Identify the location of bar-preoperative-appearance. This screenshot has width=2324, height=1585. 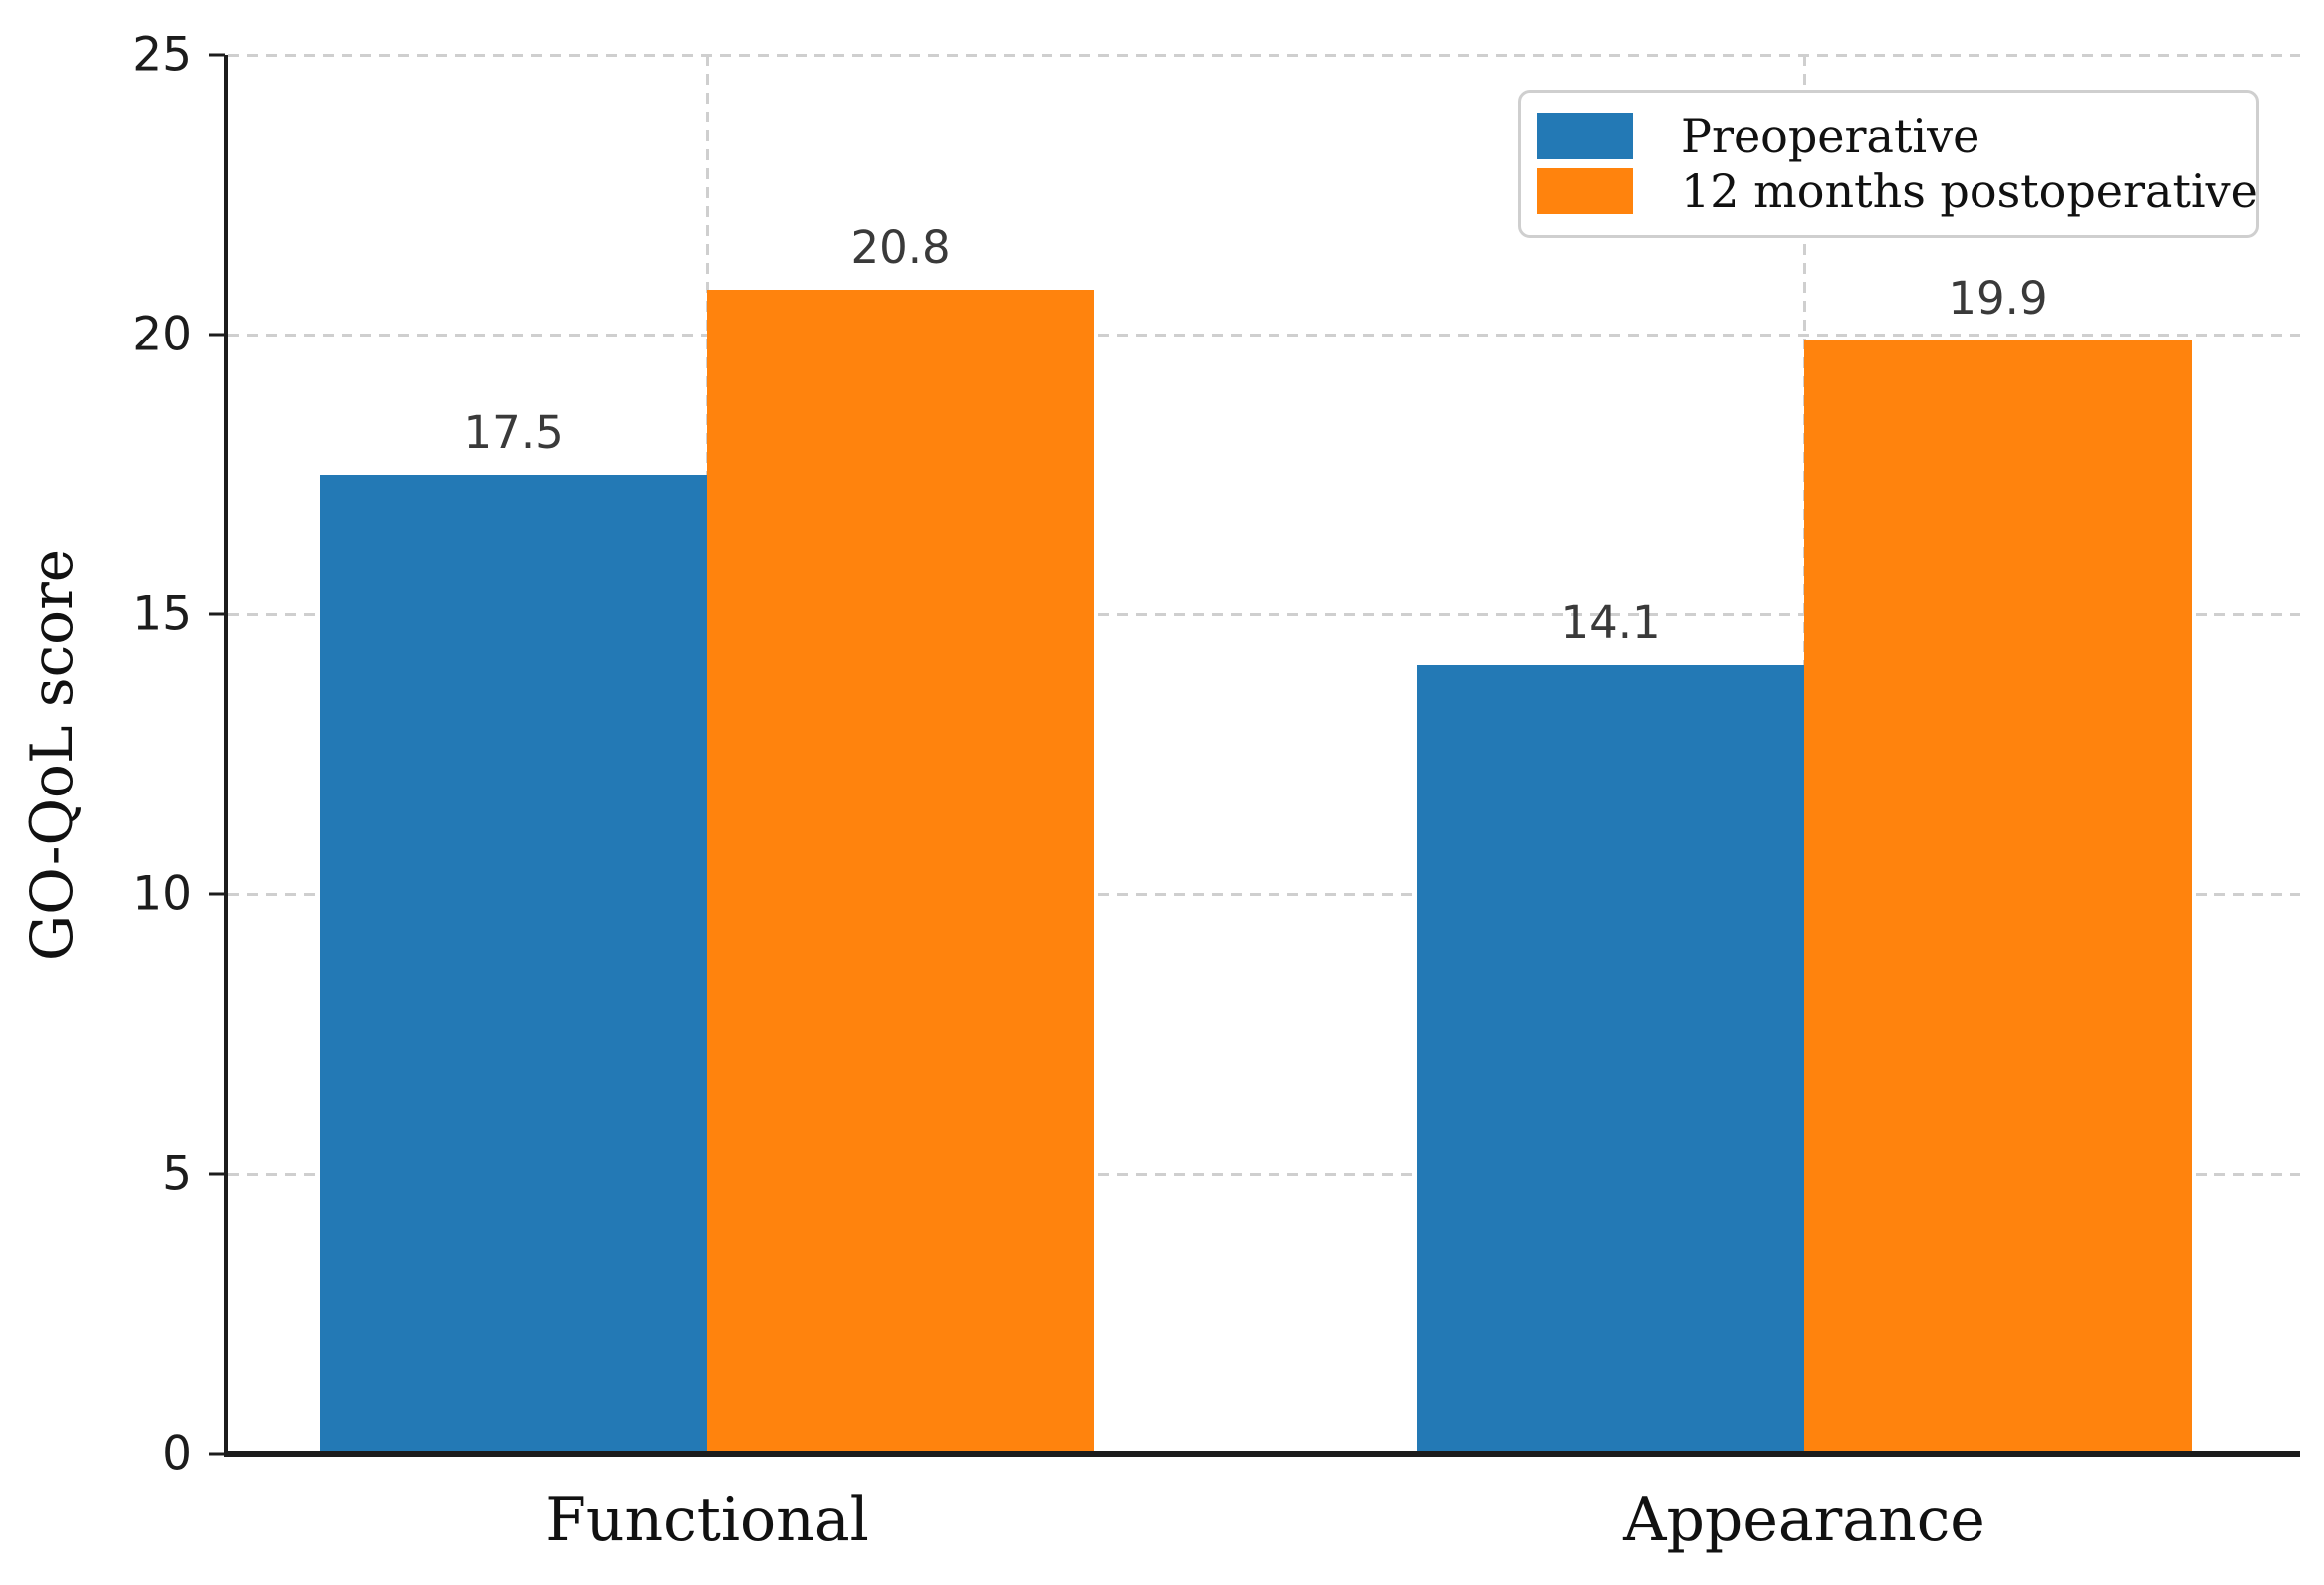
(1610, 1059).